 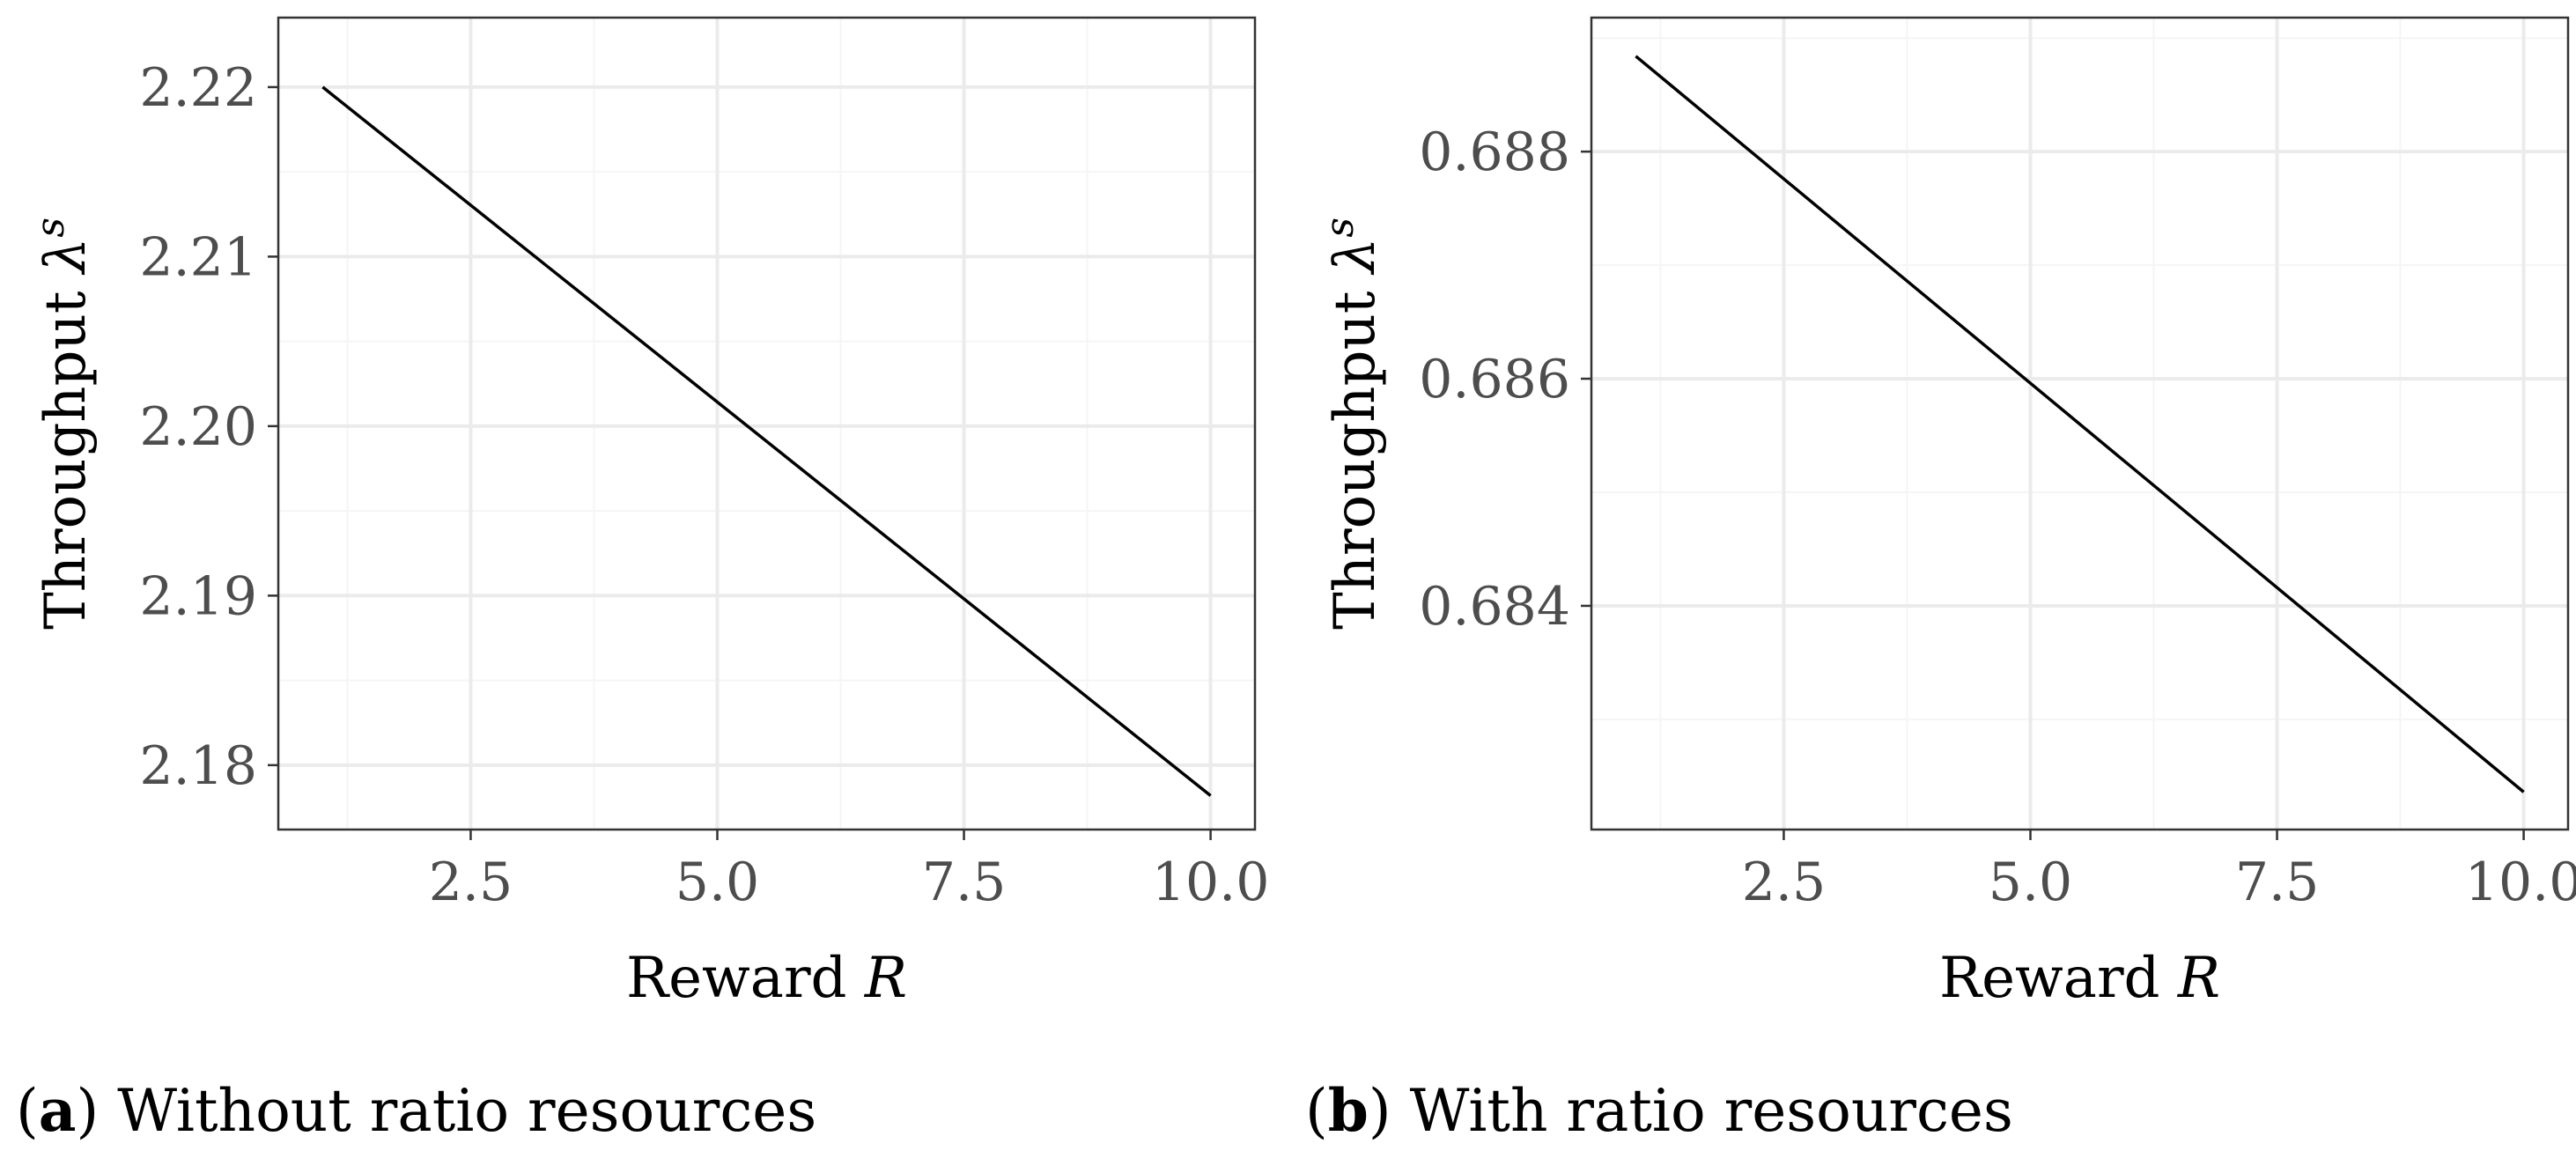 I want to click on chart-b-x-tick-label-1: 5.0, so click(x=2030, y=882).